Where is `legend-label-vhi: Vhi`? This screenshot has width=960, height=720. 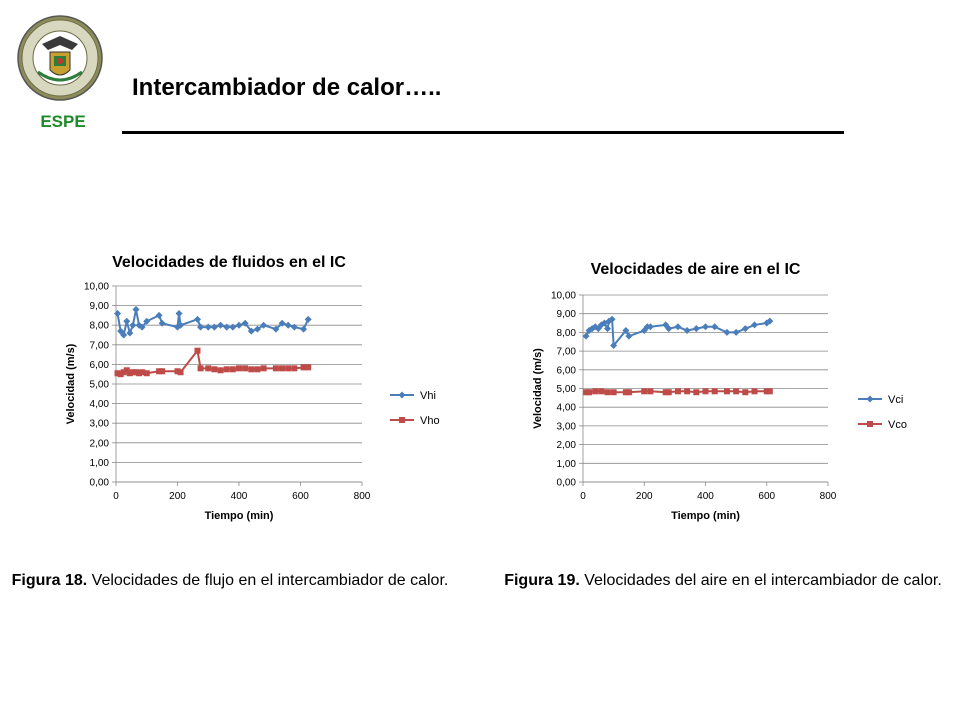 legend-label-vhi: Vhi is located at coordinates (428, 396).